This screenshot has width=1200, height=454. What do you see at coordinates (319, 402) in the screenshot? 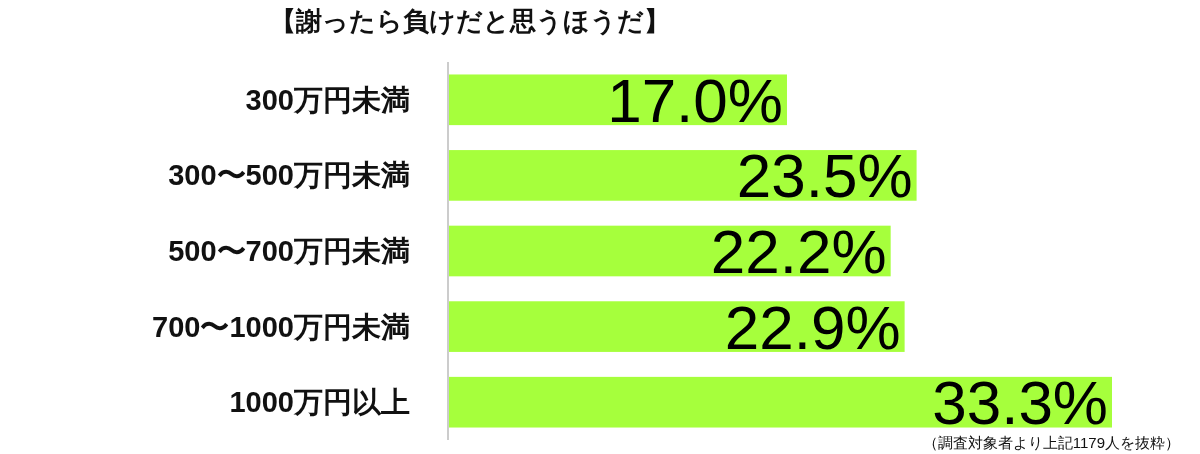
I see `y-tick-label: 1000万円以上` at bounding box center [319, 402].